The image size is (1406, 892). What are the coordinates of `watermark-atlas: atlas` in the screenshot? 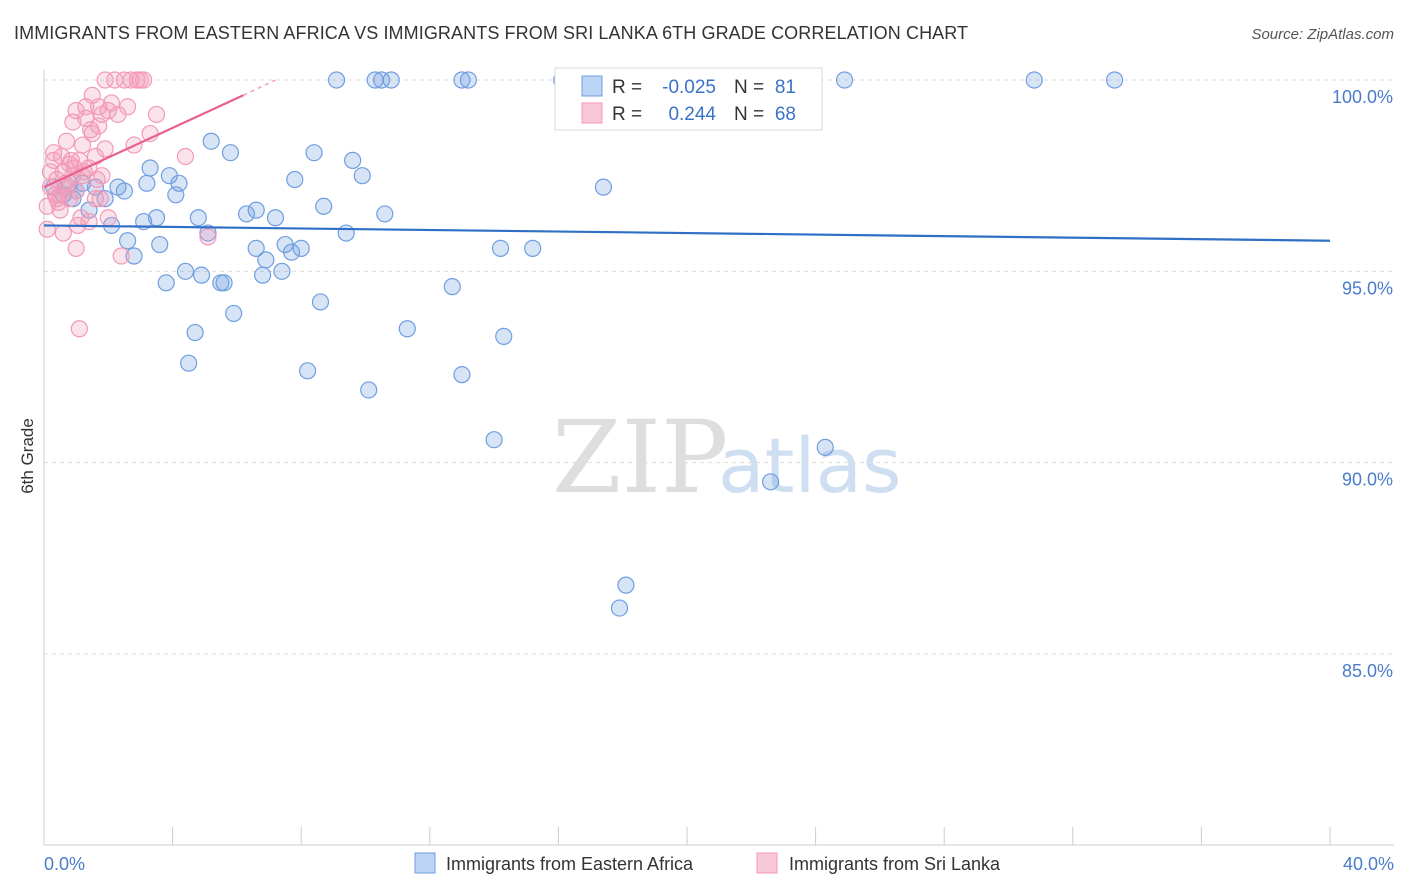 It's located at (810, 465).